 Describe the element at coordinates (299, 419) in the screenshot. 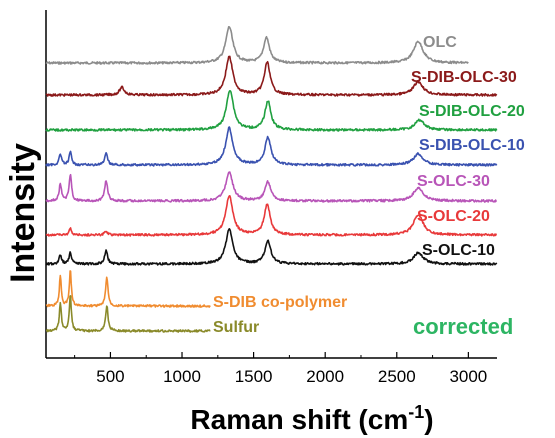

I see `x-axis-label-main: Raman shift (cm` at that location.